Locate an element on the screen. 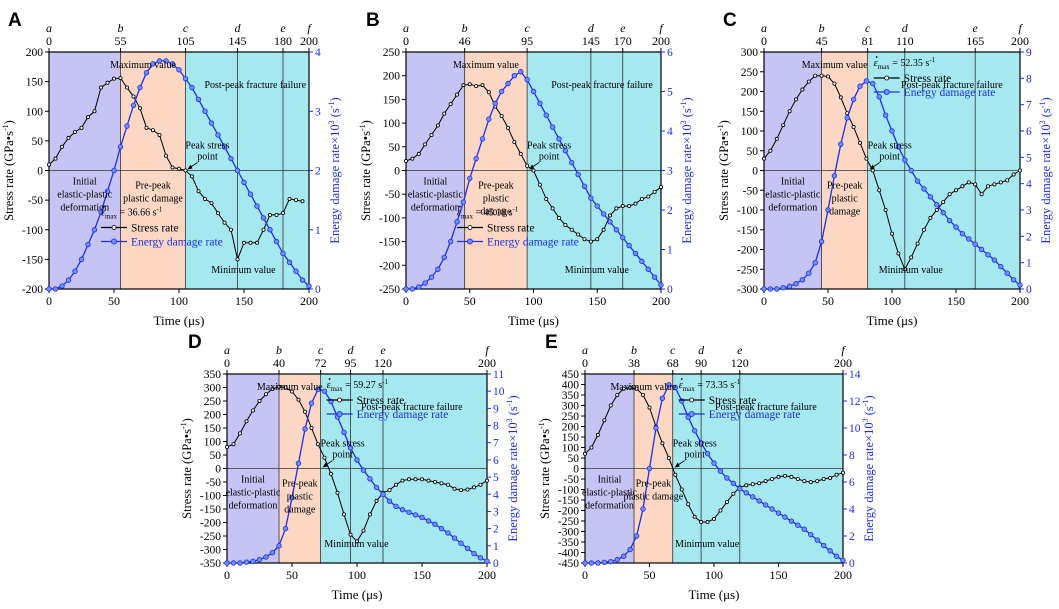 This screenshot has width=1059, height=609. annotation-prepeak-stage: plastic damage is located at coordinates (654, 497).